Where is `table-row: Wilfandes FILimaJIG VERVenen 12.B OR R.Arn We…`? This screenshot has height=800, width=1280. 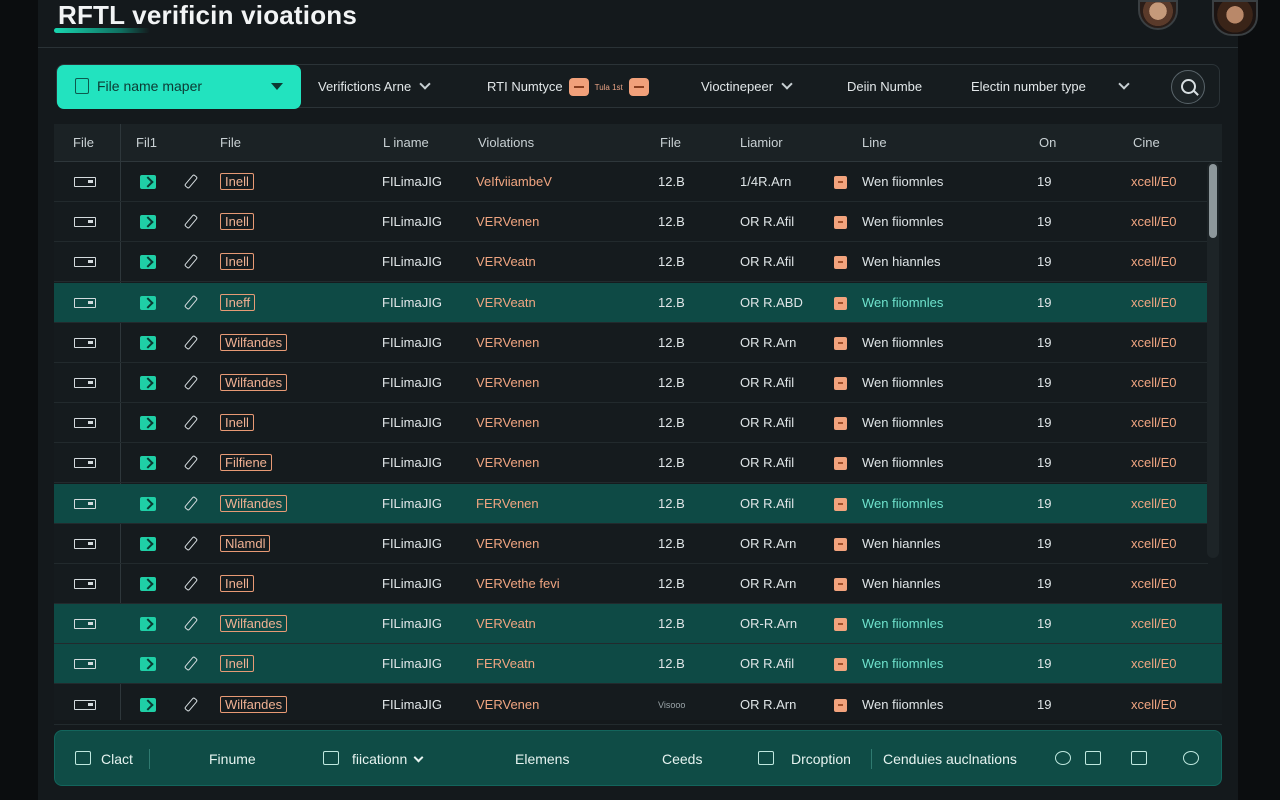 table-row: Wilfandes FILimaJIG VERVenen 12.B OR R.Arn We… is located at coordinates (631, 343).